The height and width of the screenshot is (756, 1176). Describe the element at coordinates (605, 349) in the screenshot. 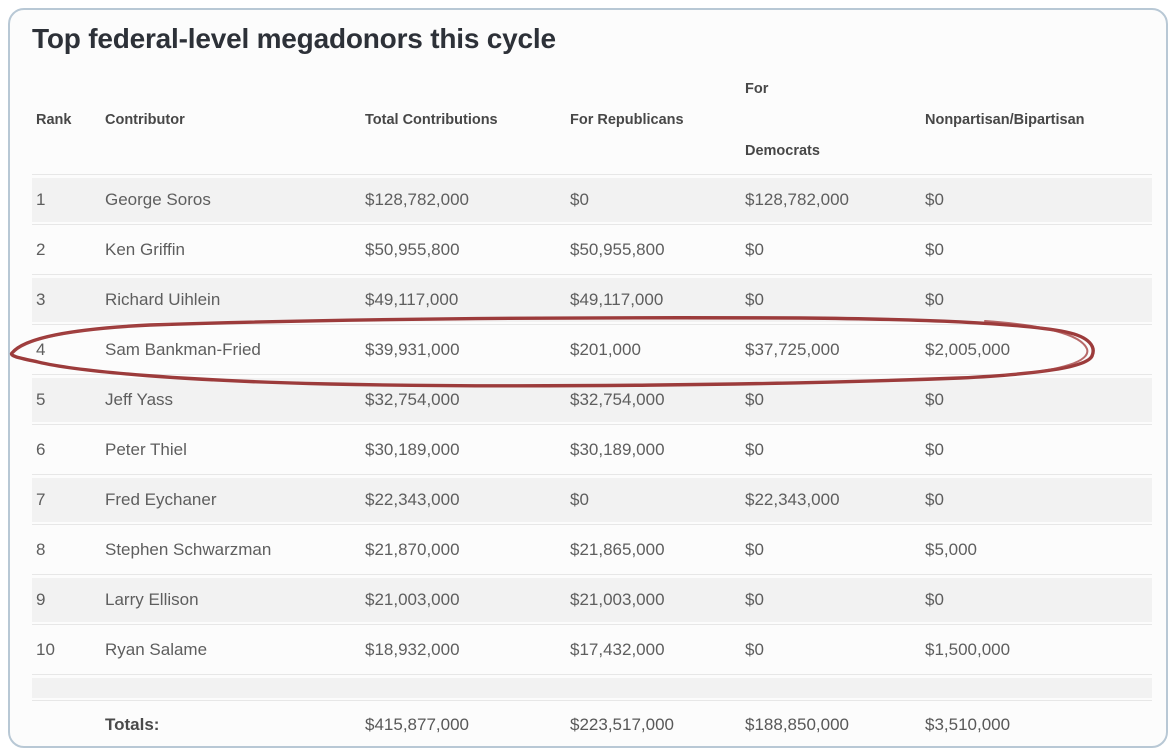

I see `cell-republicans: $201,000` at that location.